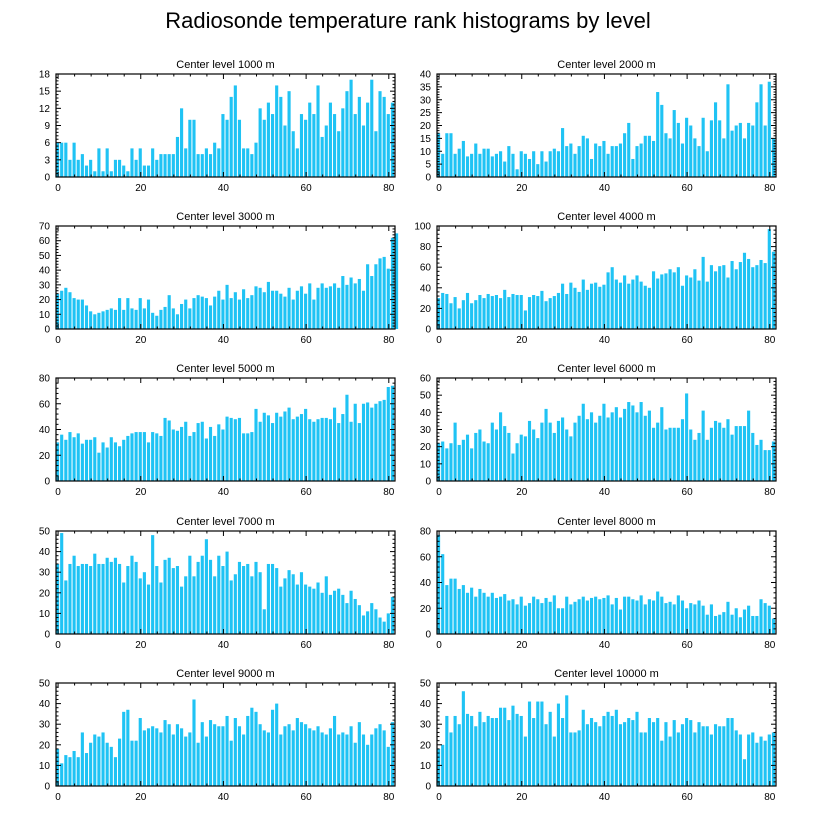 This screenshot has height=824, width=816. Describe the element at coordinates (47, 160) in the screenshot. I see `y-tick-label: 3` at that location.